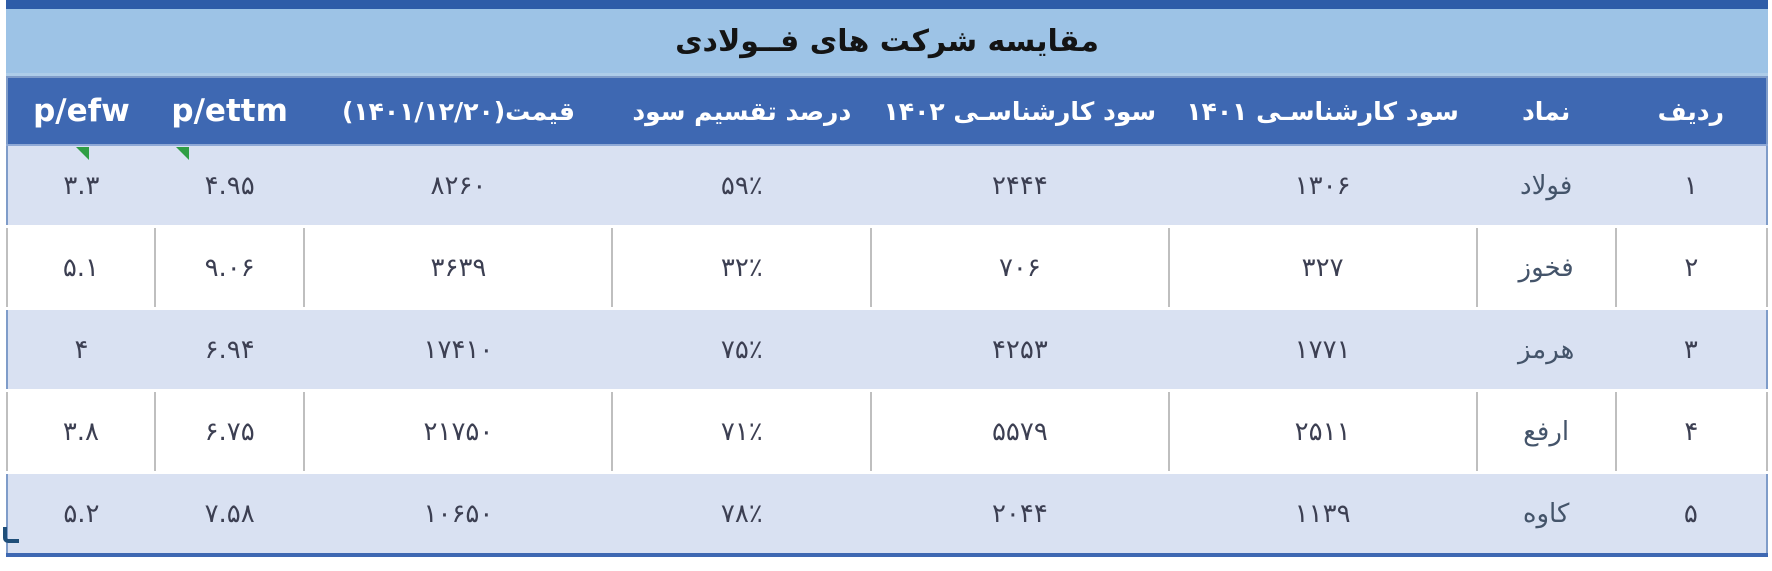 This screenshot has height=571, width=1772. I want to click on table-row: ۳ هرمز ۱۷۷۱ ۴۲۵۳ ۷۵٪ ۱۷۴۱۰ ۶.۹۴ ۴, so click(887, 349).